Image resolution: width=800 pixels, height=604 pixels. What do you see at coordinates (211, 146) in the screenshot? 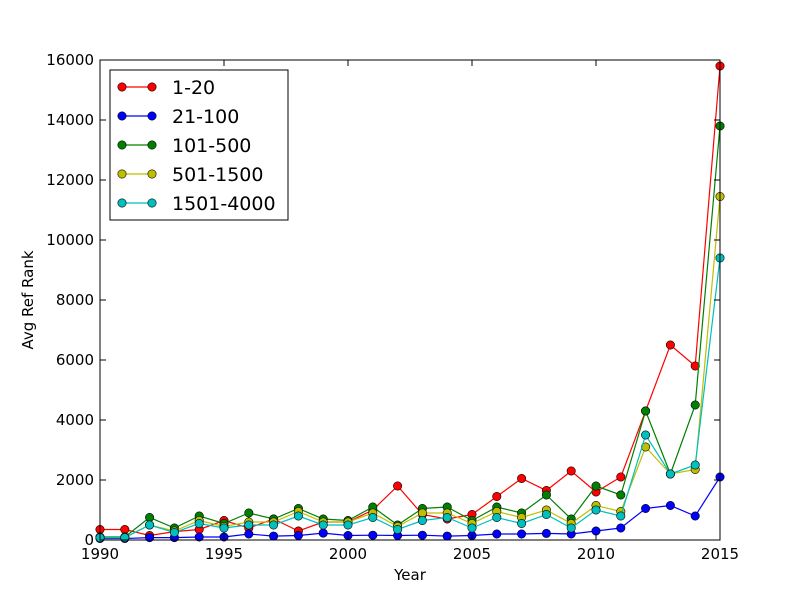
I see `legend-label: 101-500` at bounding box center [211, 146].